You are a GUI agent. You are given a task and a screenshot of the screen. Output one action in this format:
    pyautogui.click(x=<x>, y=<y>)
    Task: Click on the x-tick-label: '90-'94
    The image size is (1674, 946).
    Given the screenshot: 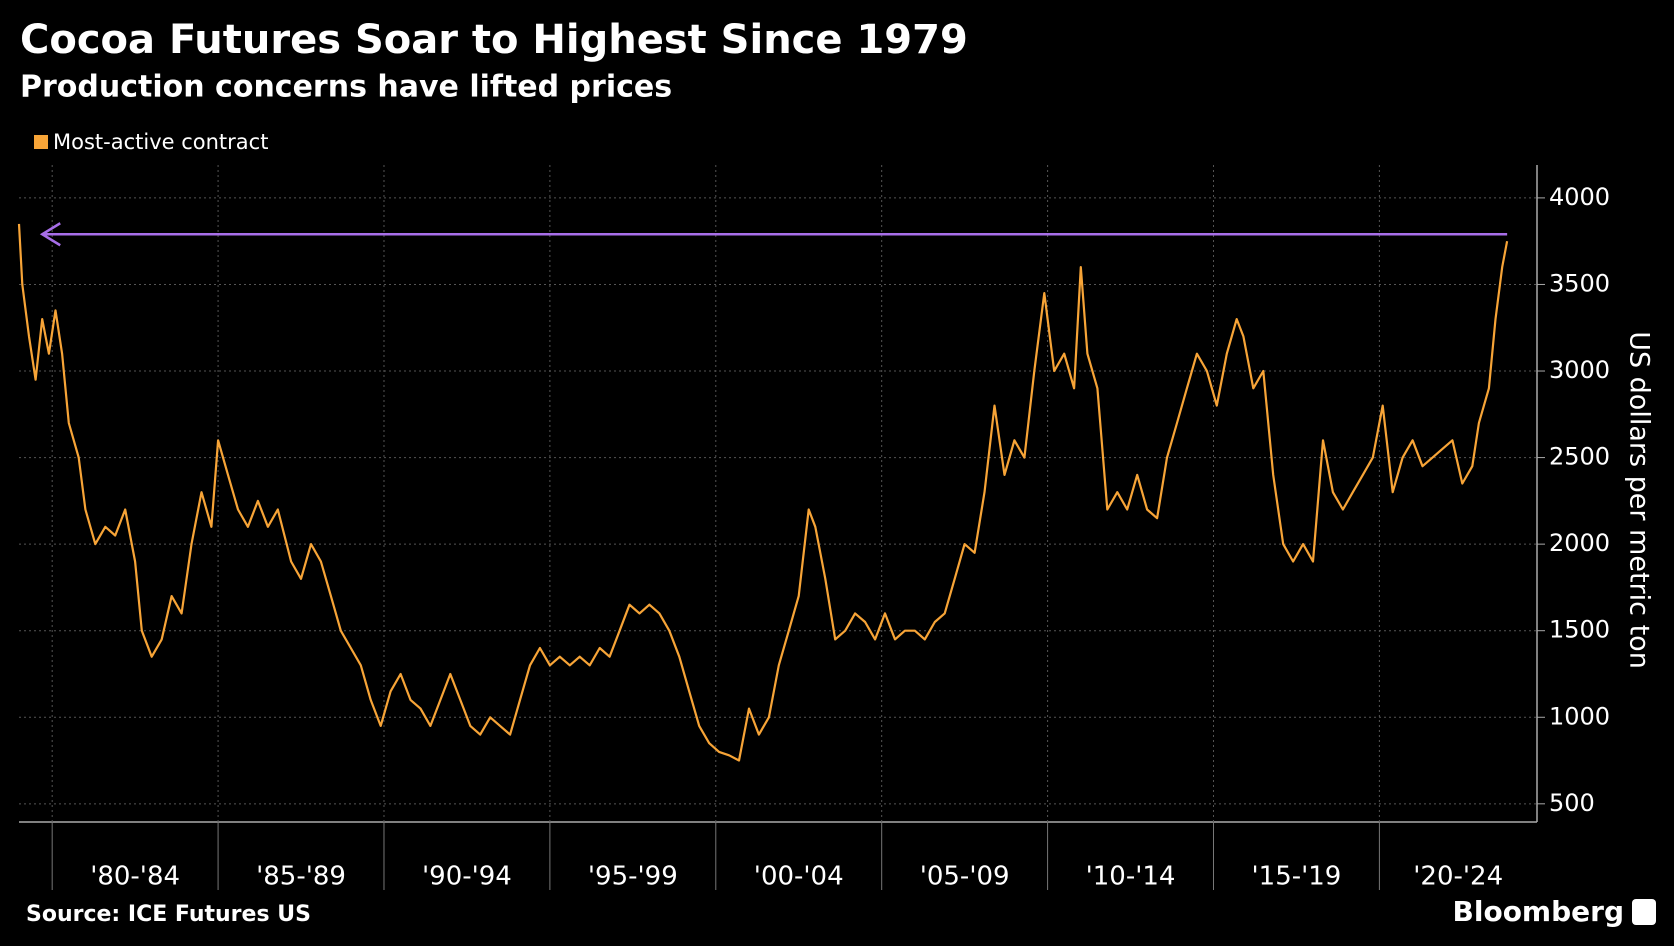 What is the action you would take?
    pyautogui.click(x=467, y=877)
    